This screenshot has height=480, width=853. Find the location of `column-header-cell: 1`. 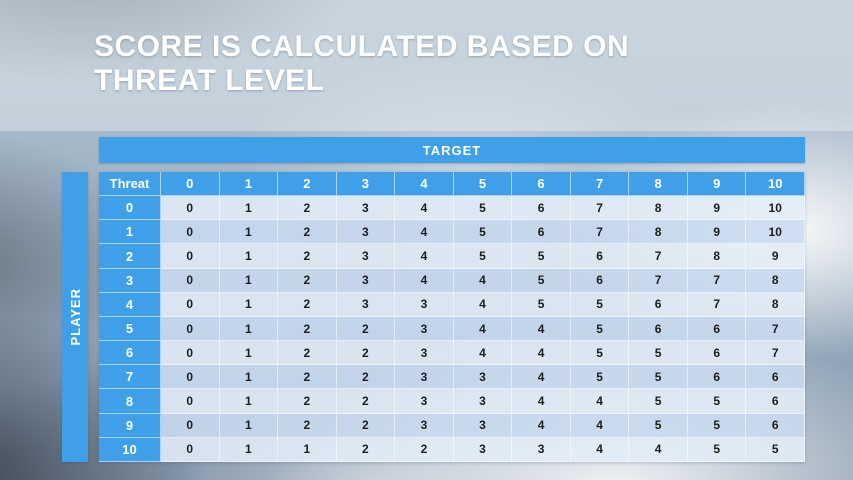

column-header-cell: 1 is located at coordinates (249, 184).